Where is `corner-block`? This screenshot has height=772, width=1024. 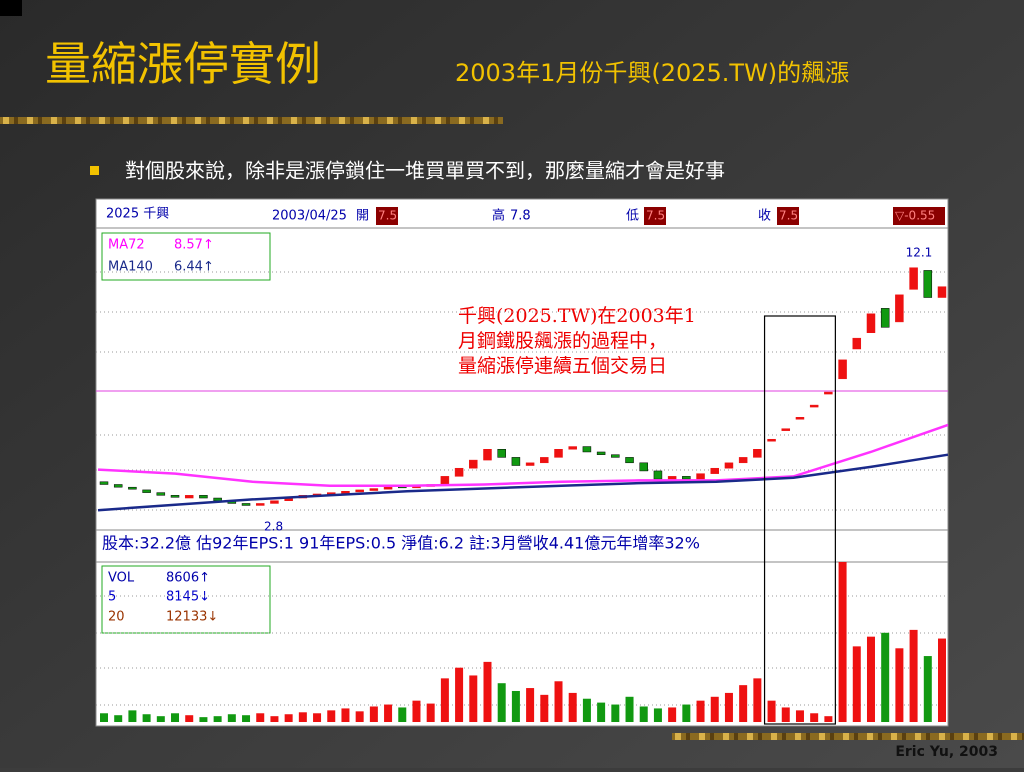 corner-block is located at coordinates (11, 8).